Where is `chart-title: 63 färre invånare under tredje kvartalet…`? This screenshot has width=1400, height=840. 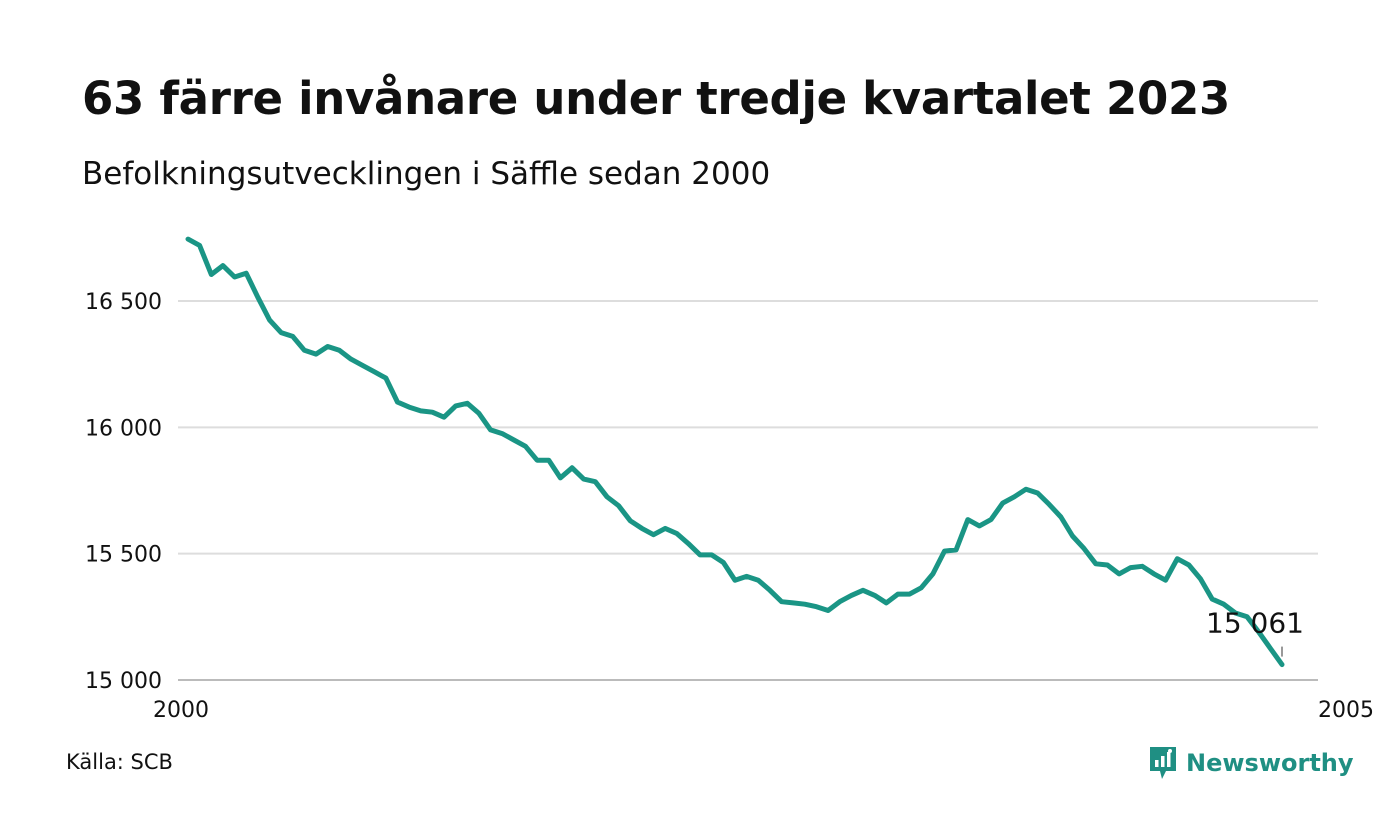 chart-title: 63 färre invånare under tredje kvartalet… is located at coordinates (656, 98).